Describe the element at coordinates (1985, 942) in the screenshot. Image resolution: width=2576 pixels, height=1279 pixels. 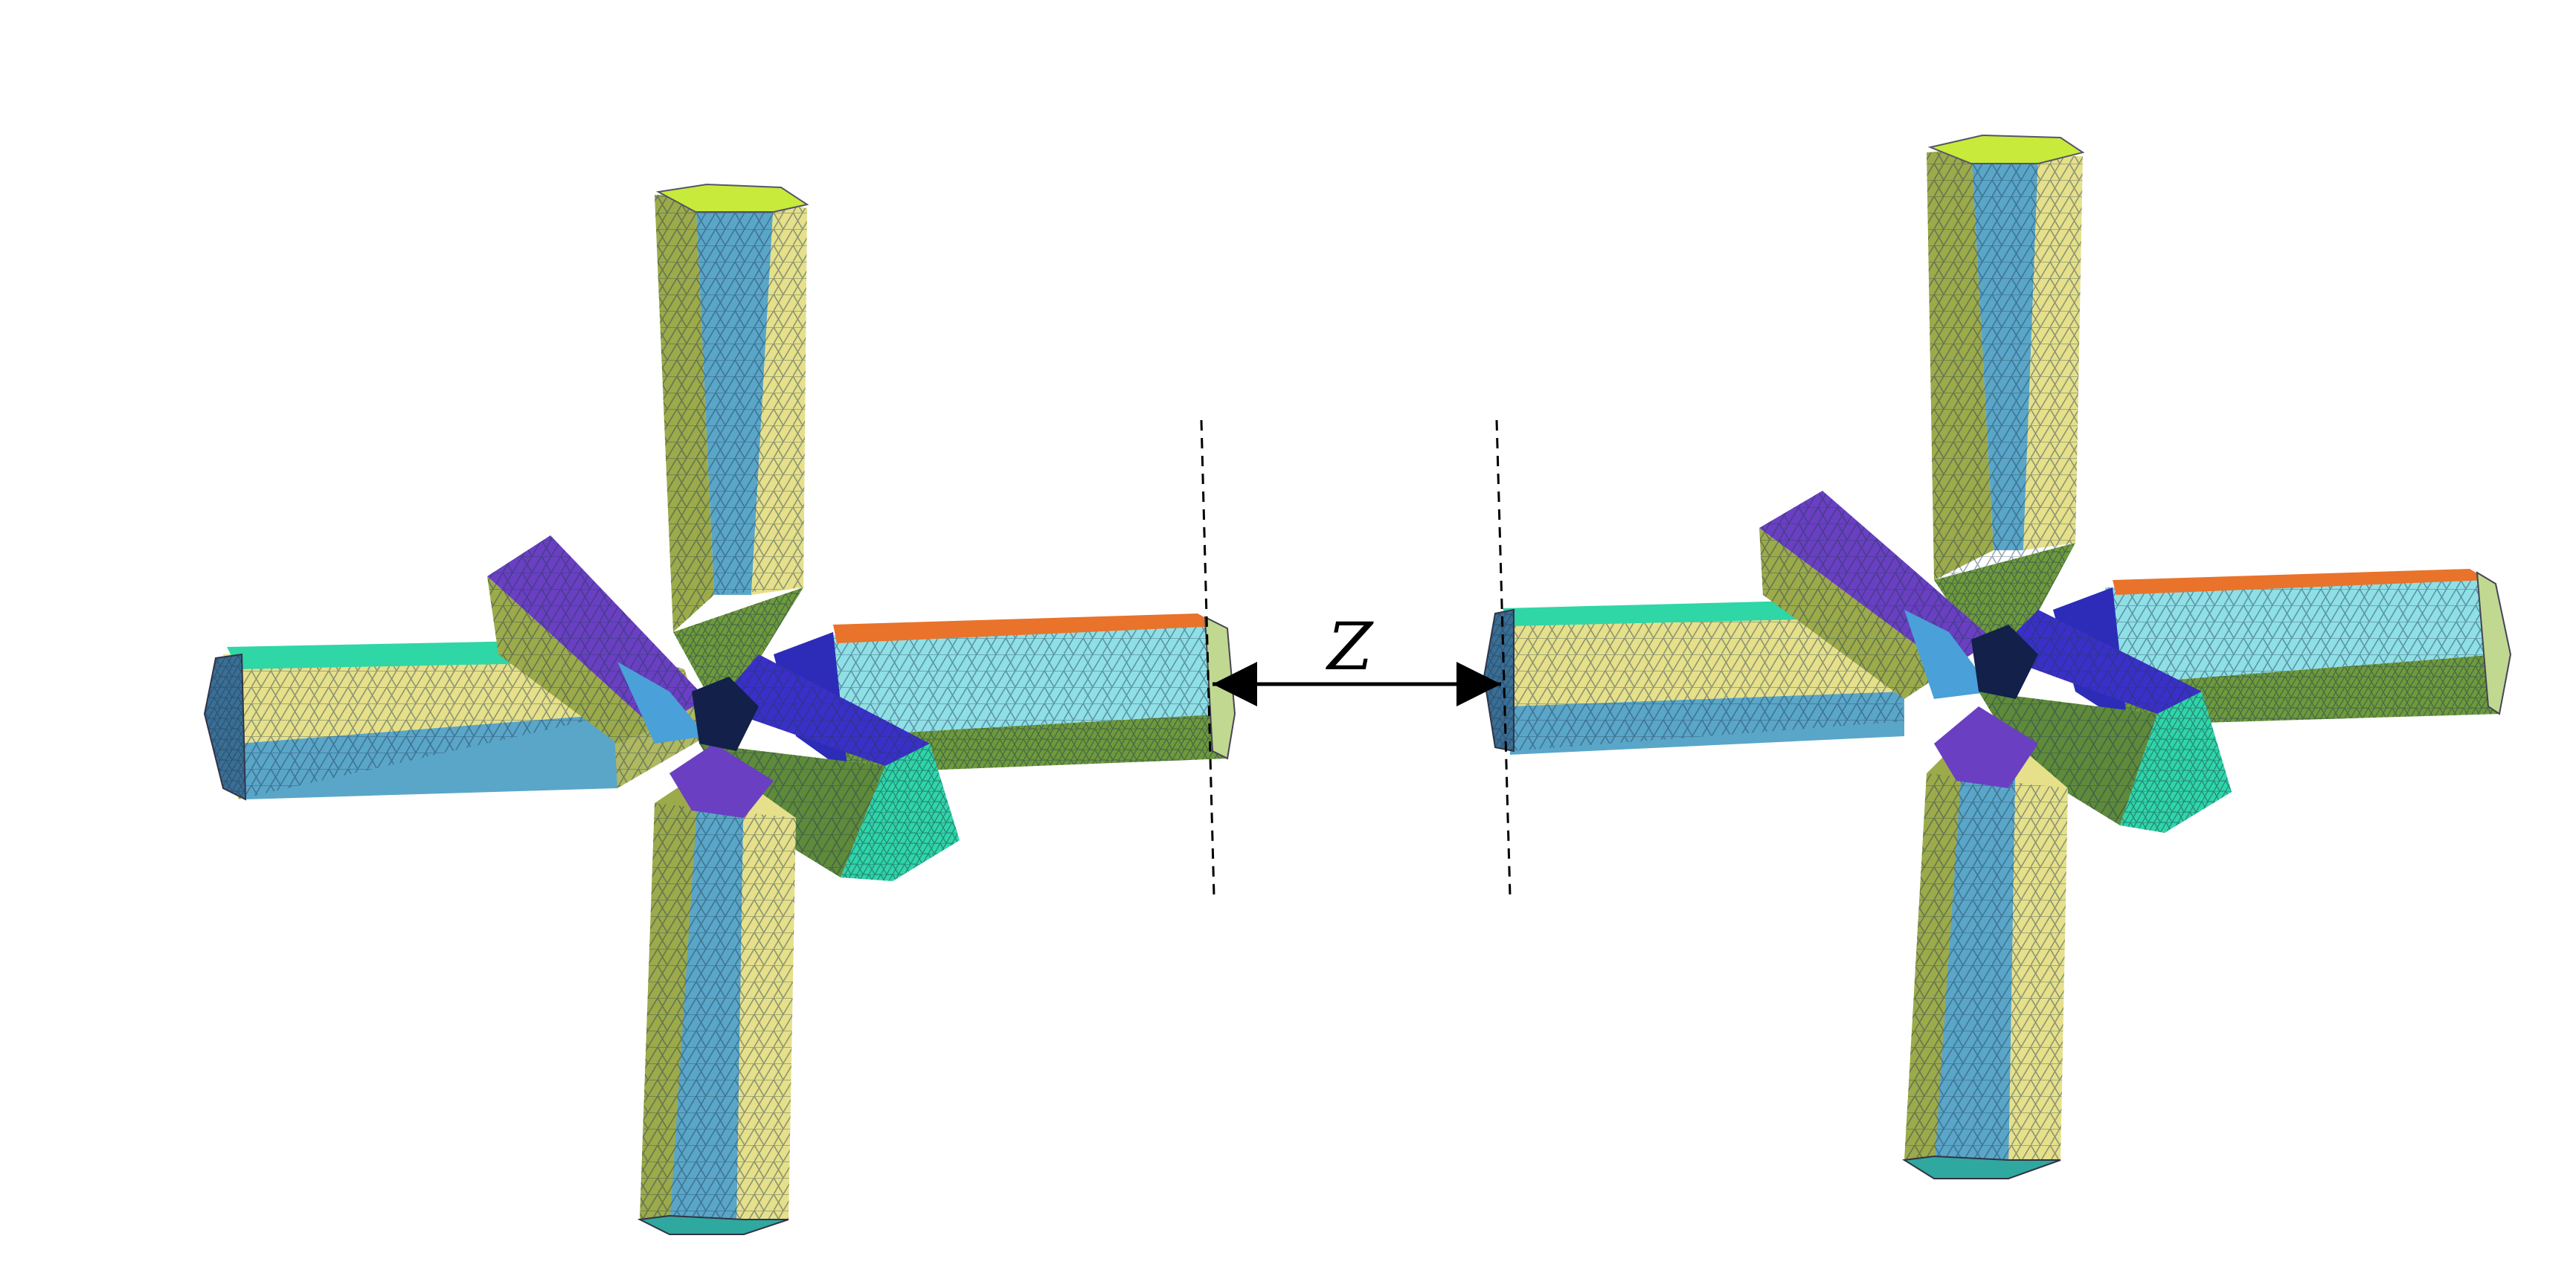
I see `right-bottom-arm` at that location.